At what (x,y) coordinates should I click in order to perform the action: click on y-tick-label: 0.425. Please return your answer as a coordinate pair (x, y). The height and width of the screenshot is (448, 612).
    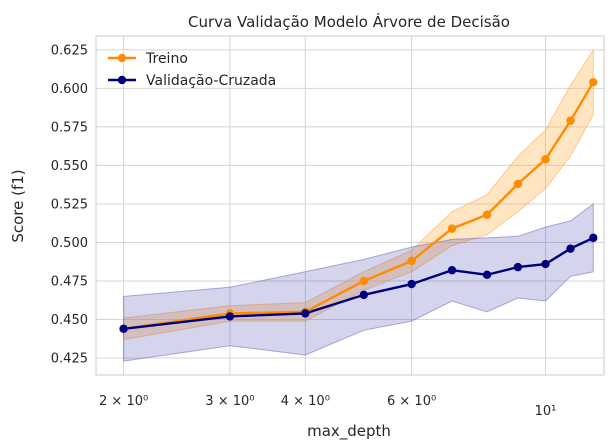
    Looking at the image, I should click on (69, 359).